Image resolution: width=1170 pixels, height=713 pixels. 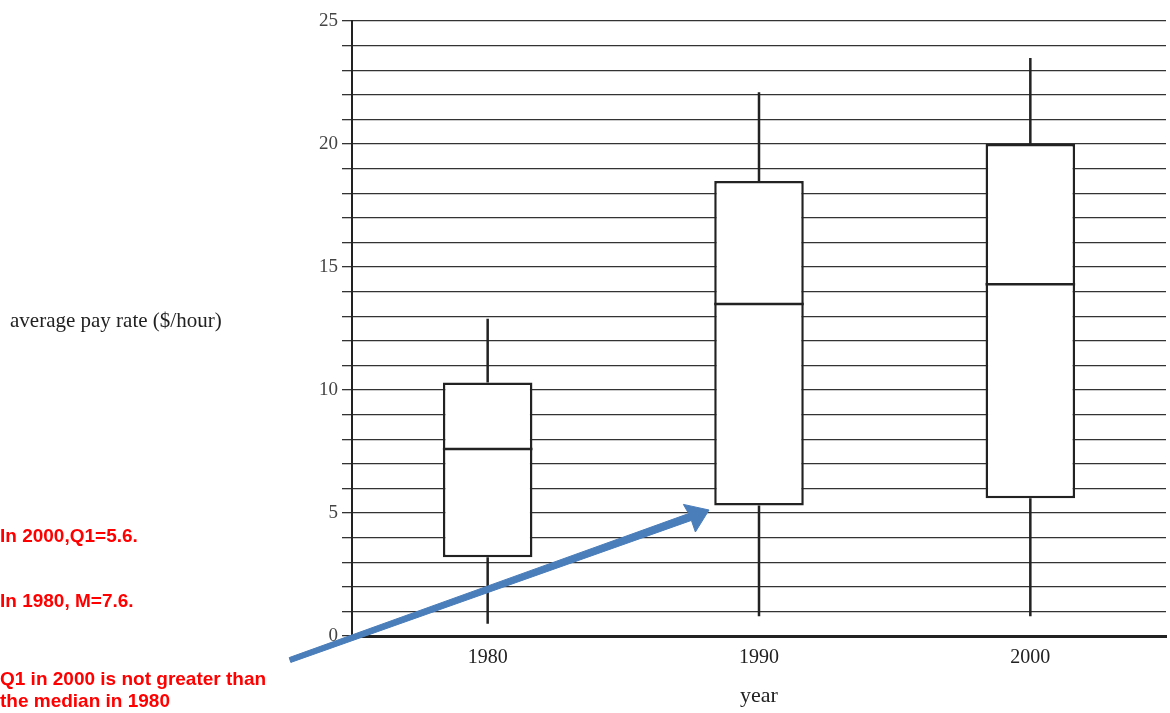 I want to click on y-tick-label: 20, so click(x=328, y=142).